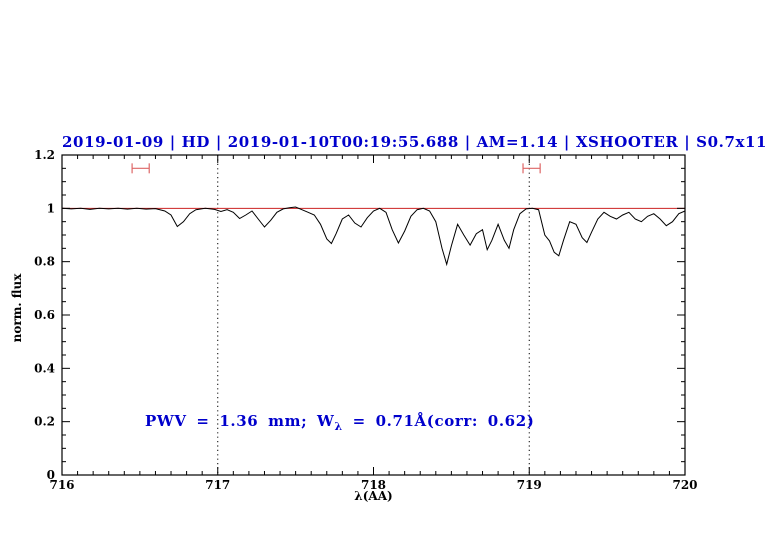  Describe the element at coordinates (217, 485) in the screenshot. I see `x-tick-label: 717` at that location.